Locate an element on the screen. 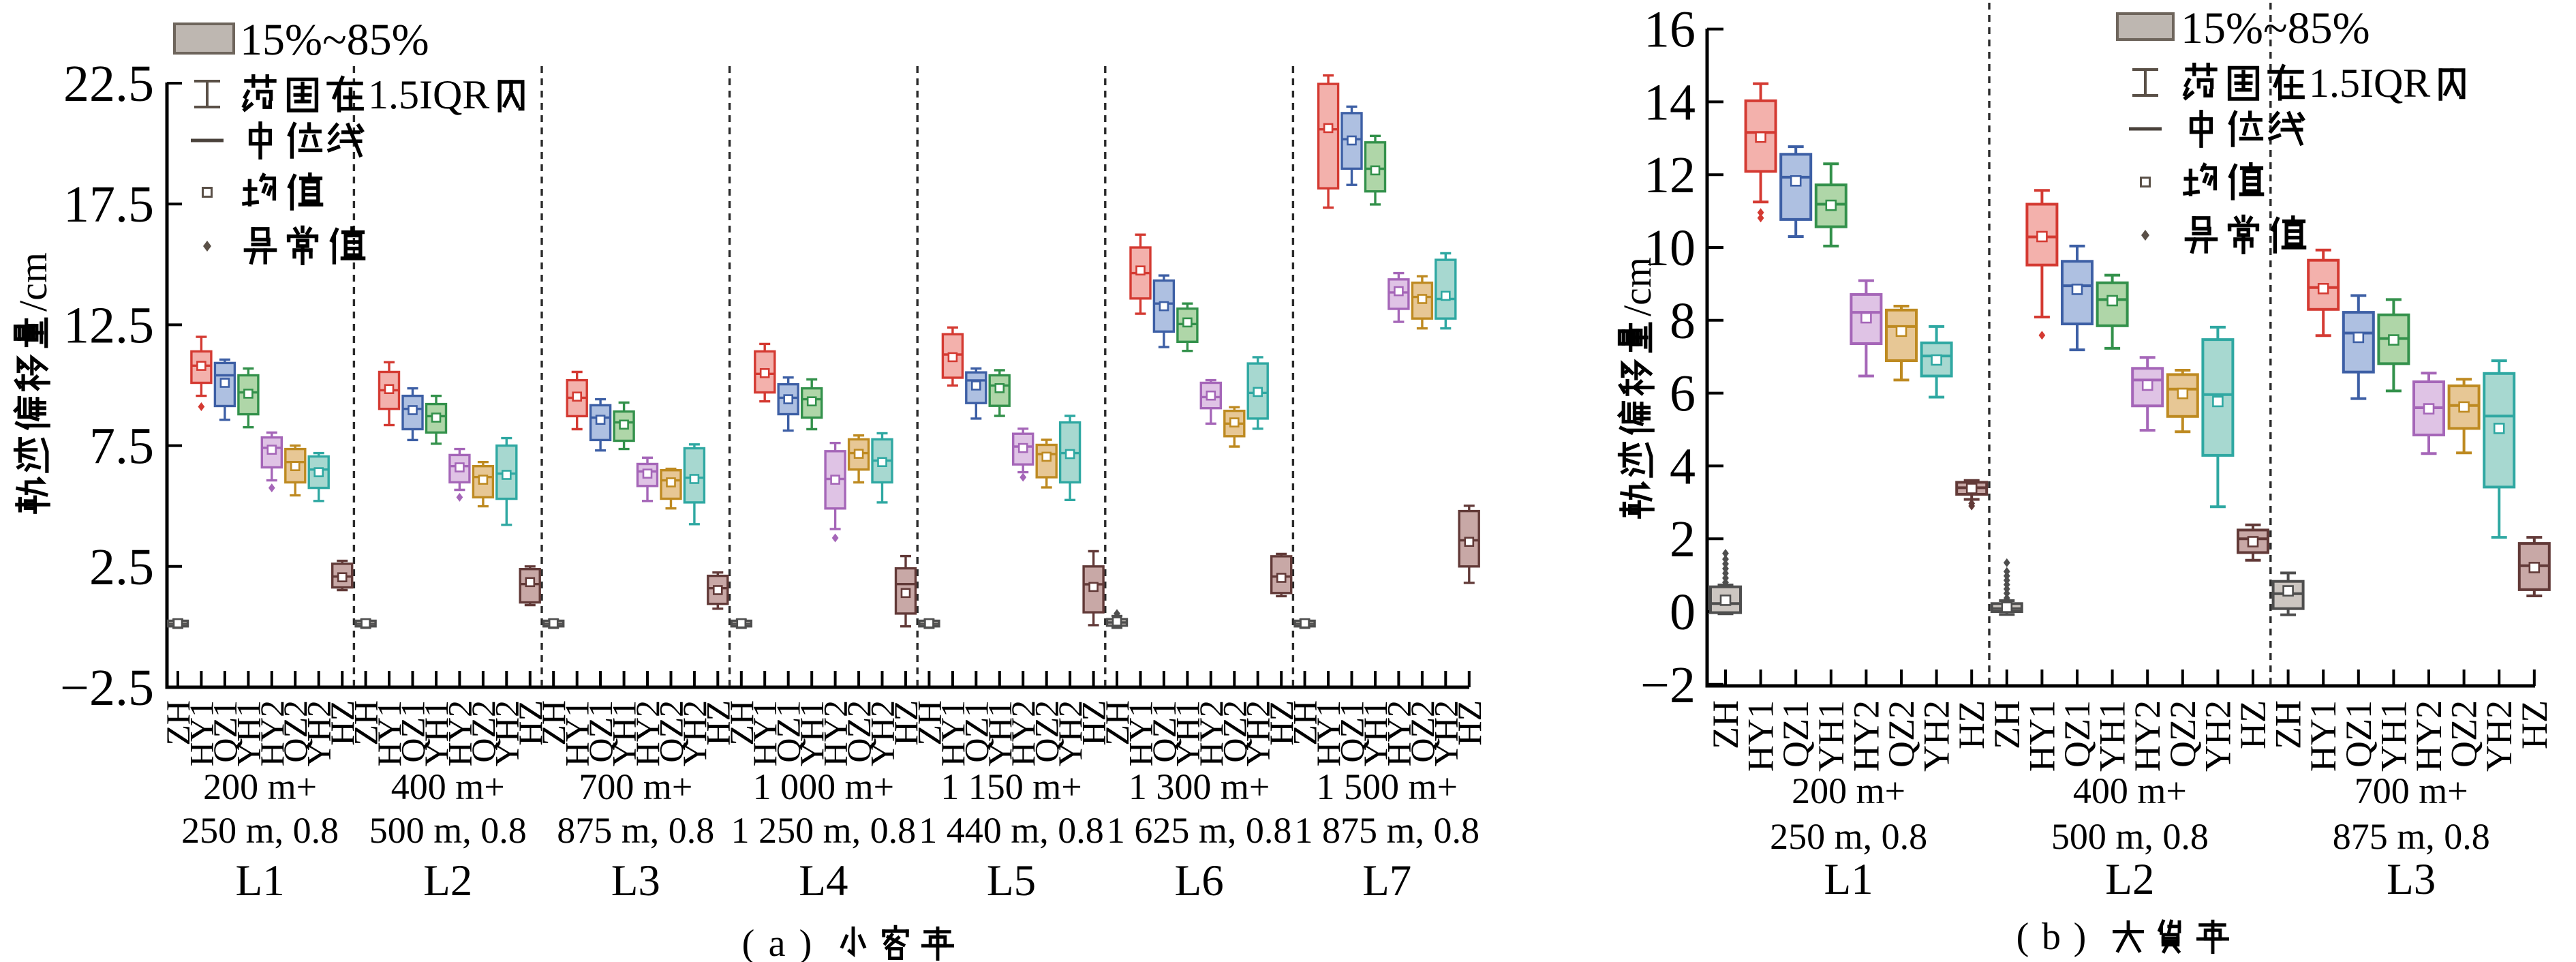 The height and width of the screenshot is (962, 2576). svg-text: 6 is located at coordinates (1683, 394).